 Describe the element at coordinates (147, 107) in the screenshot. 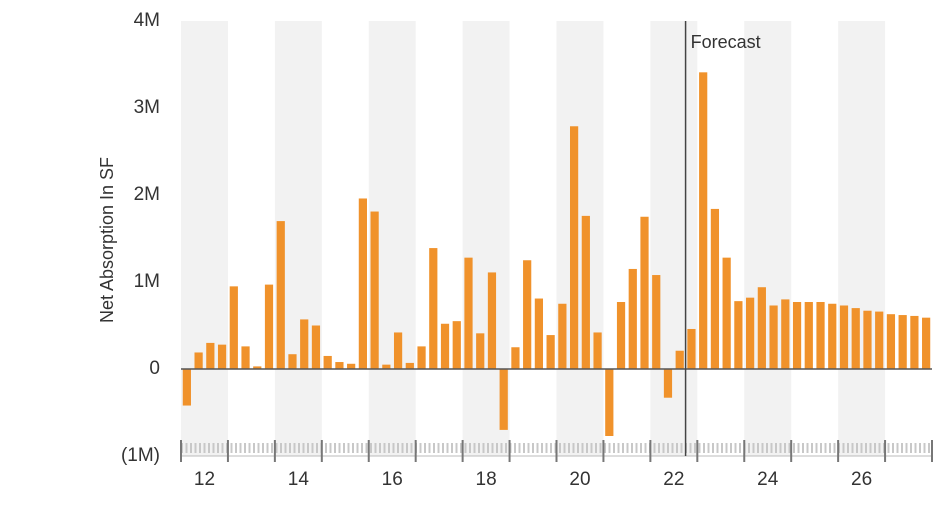

I see `y-tick-label: 3M` at that location.